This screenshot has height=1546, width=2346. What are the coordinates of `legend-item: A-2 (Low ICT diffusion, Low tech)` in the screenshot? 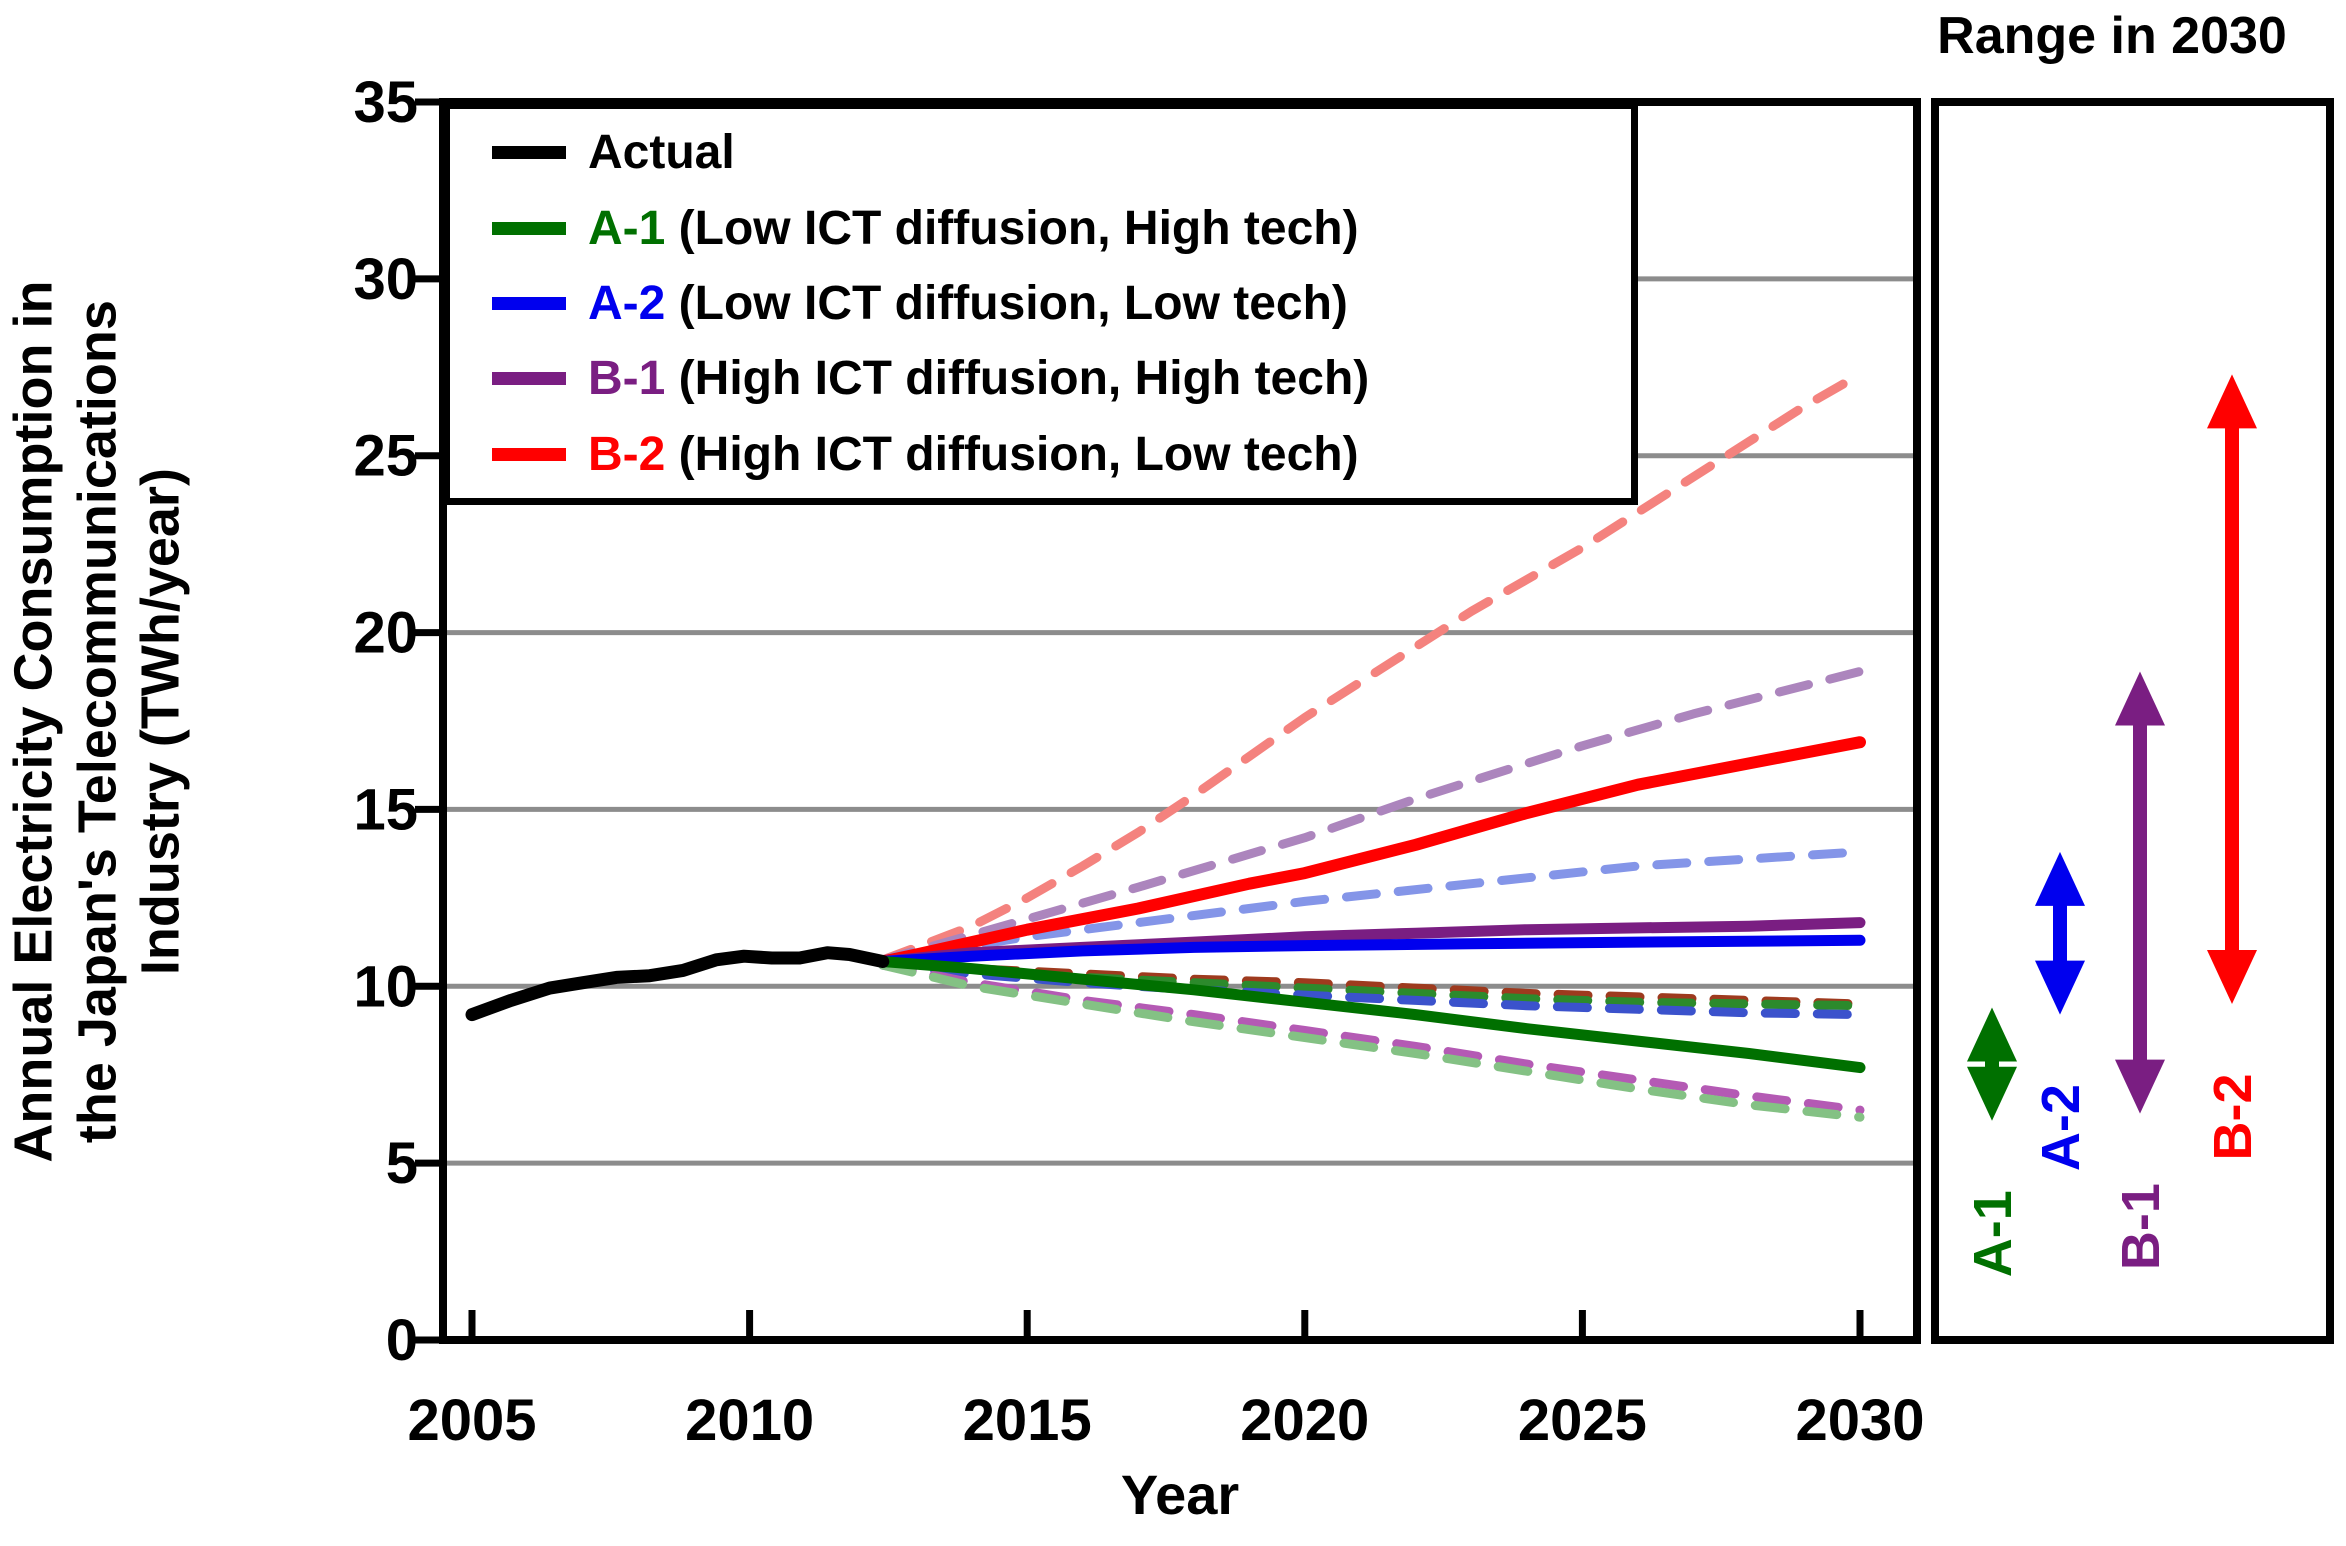 It's located at (1040, 303).